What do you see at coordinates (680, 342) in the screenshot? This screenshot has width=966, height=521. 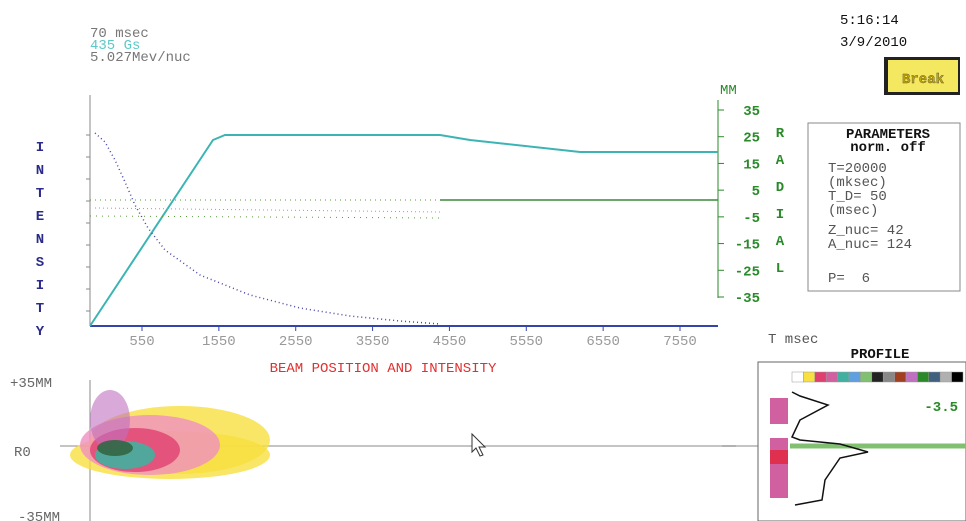 I see `x-tick-label: 7550` at bounding box center [680, 342].